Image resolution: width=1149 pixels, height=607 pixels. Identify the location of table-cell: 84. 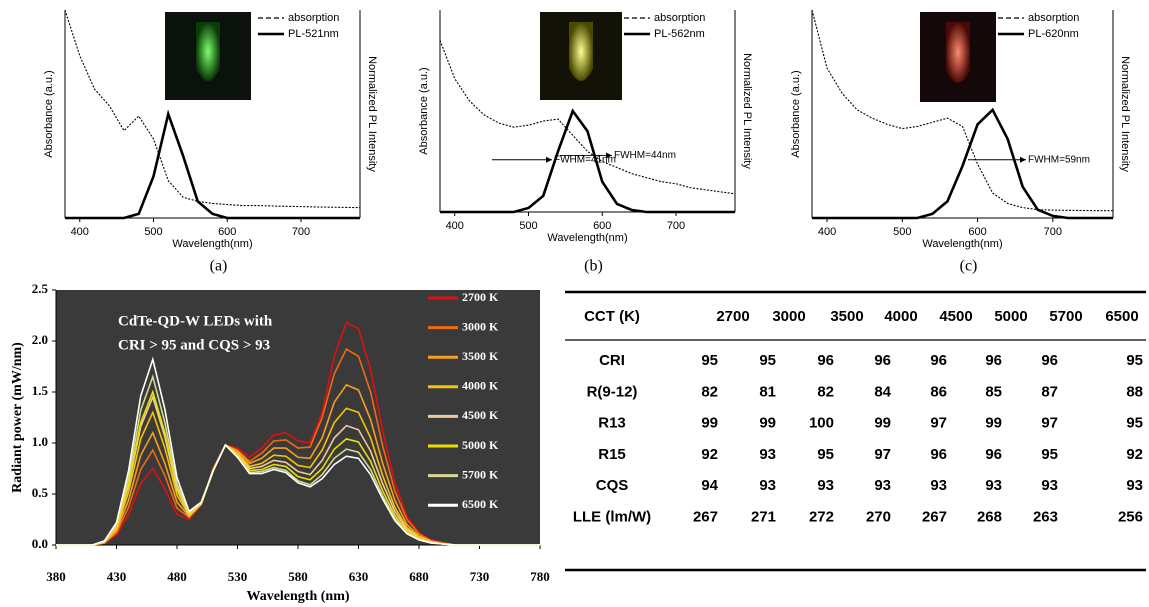
(882, 391).